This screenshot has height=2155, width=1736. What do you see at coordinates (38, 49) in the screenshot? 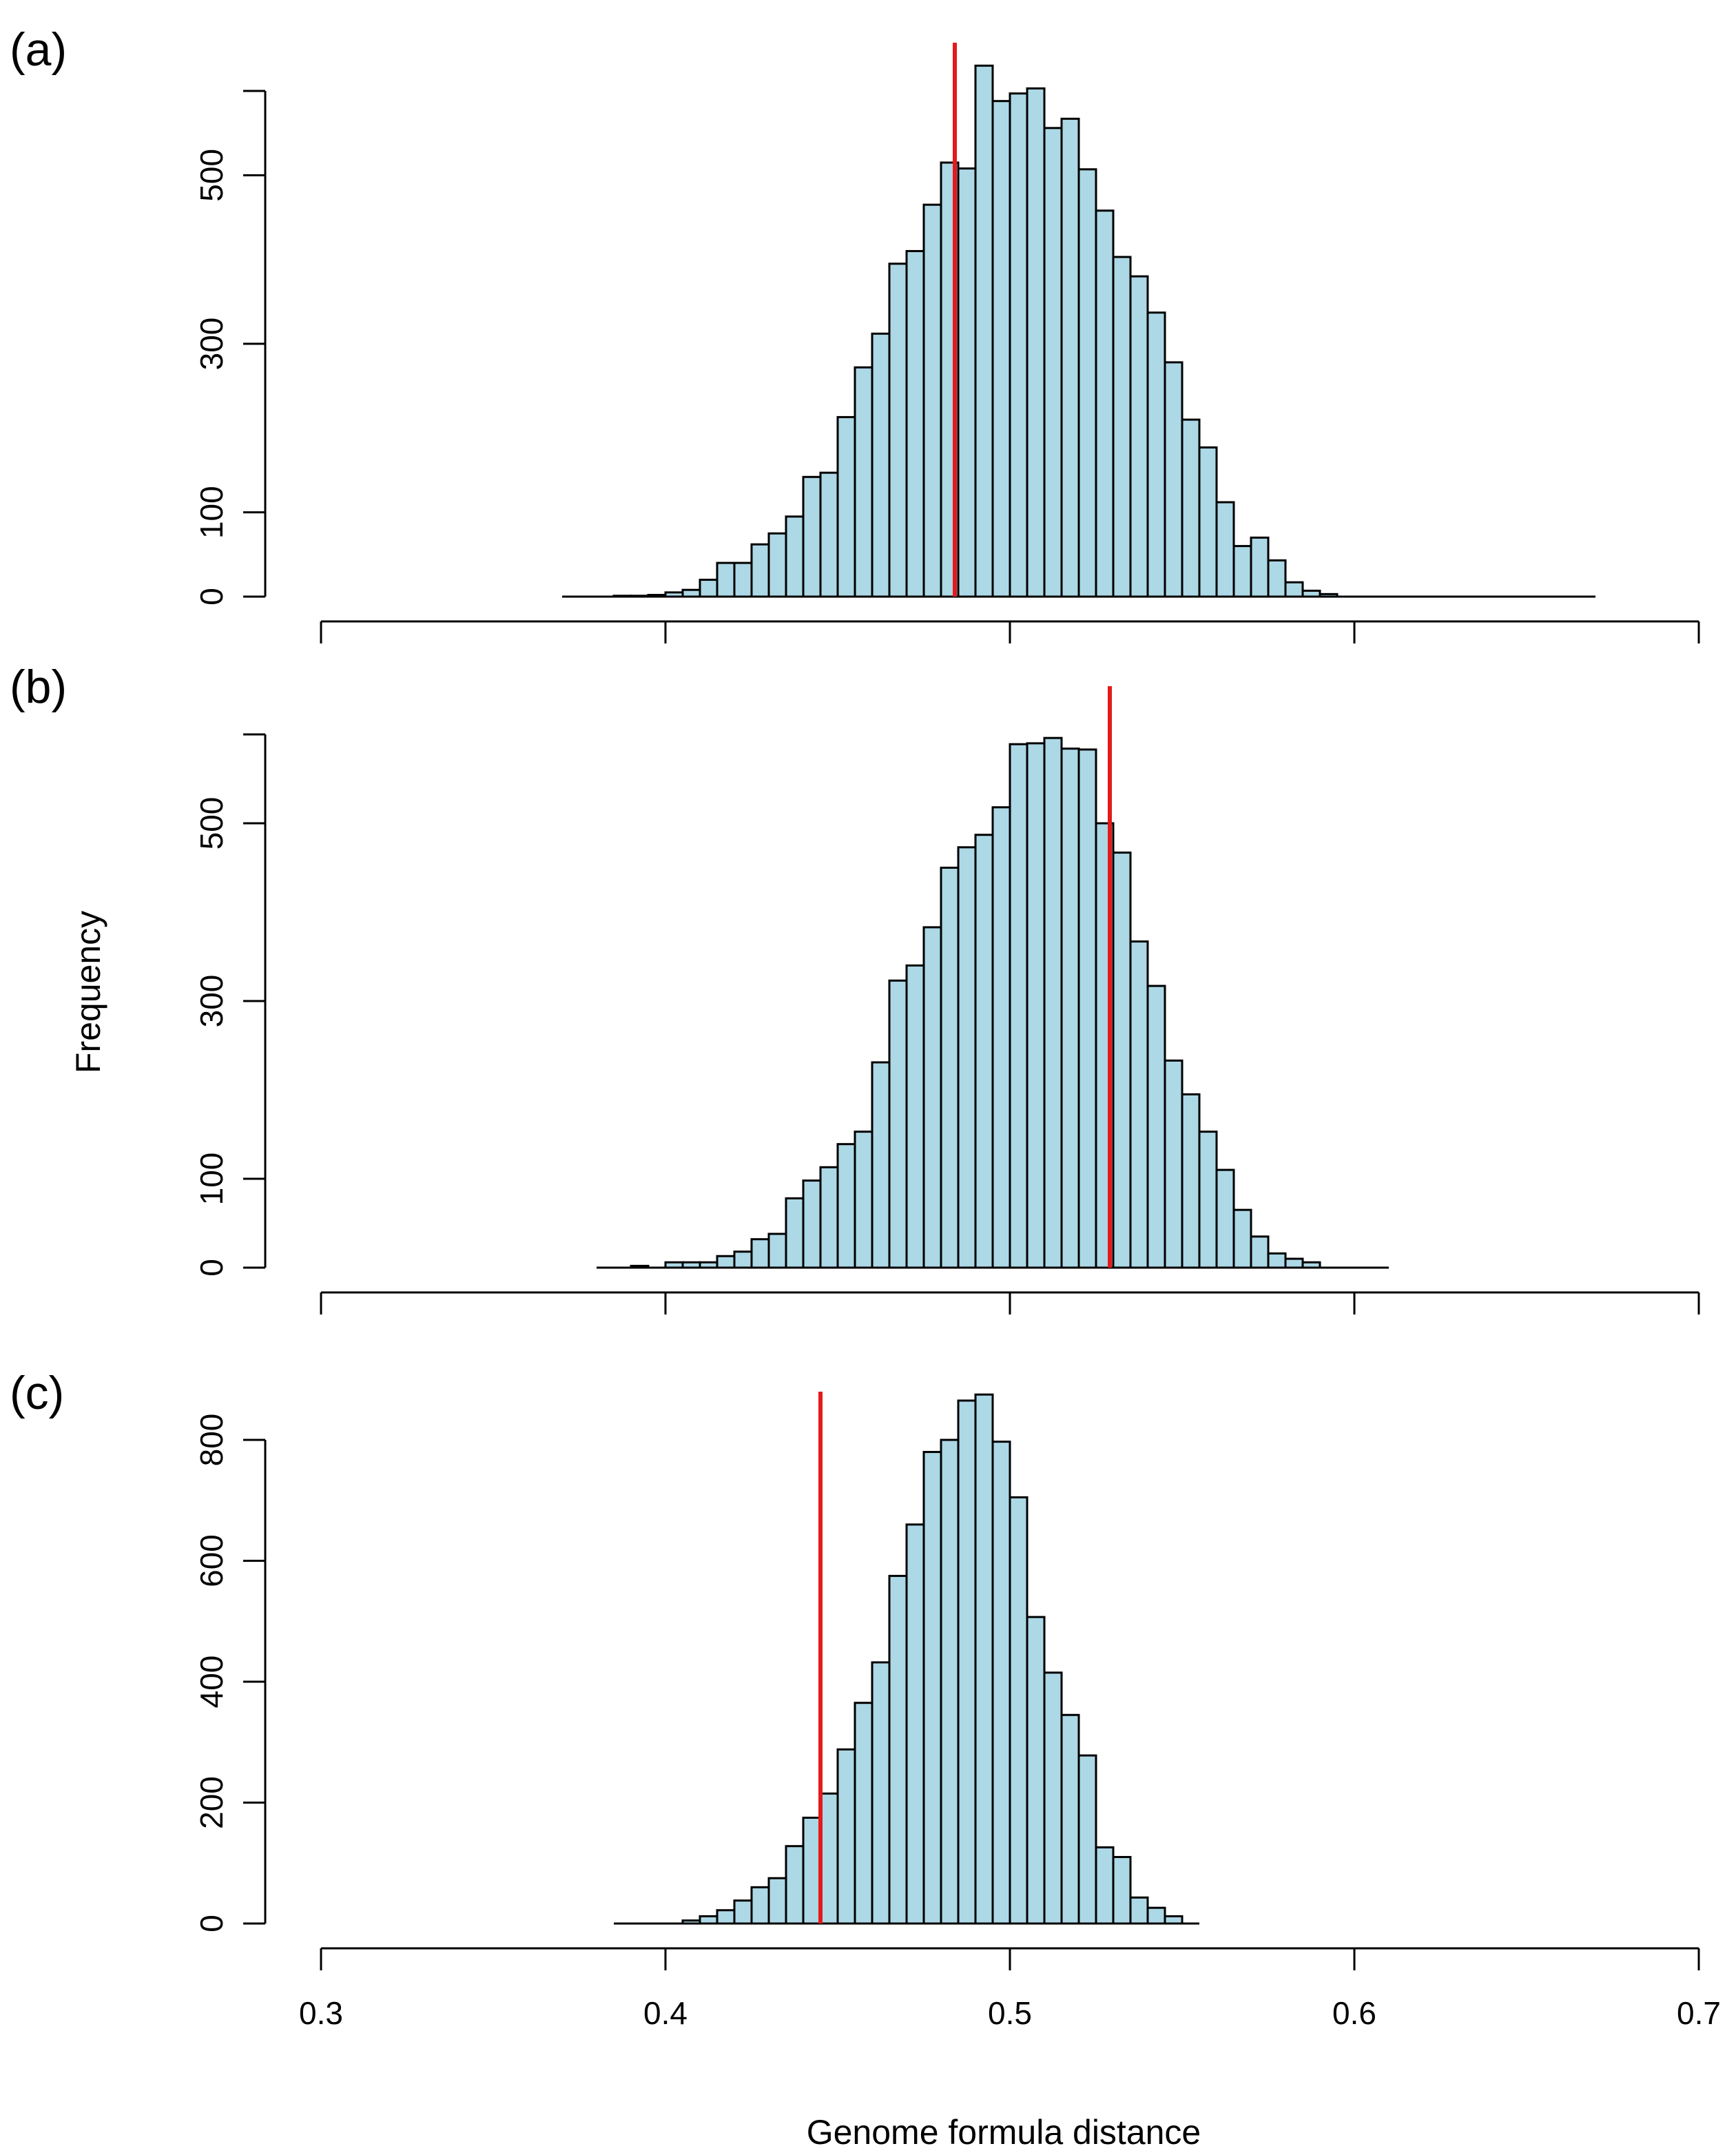
I see `panel-label: (a)` at bounding box center [38, 49].